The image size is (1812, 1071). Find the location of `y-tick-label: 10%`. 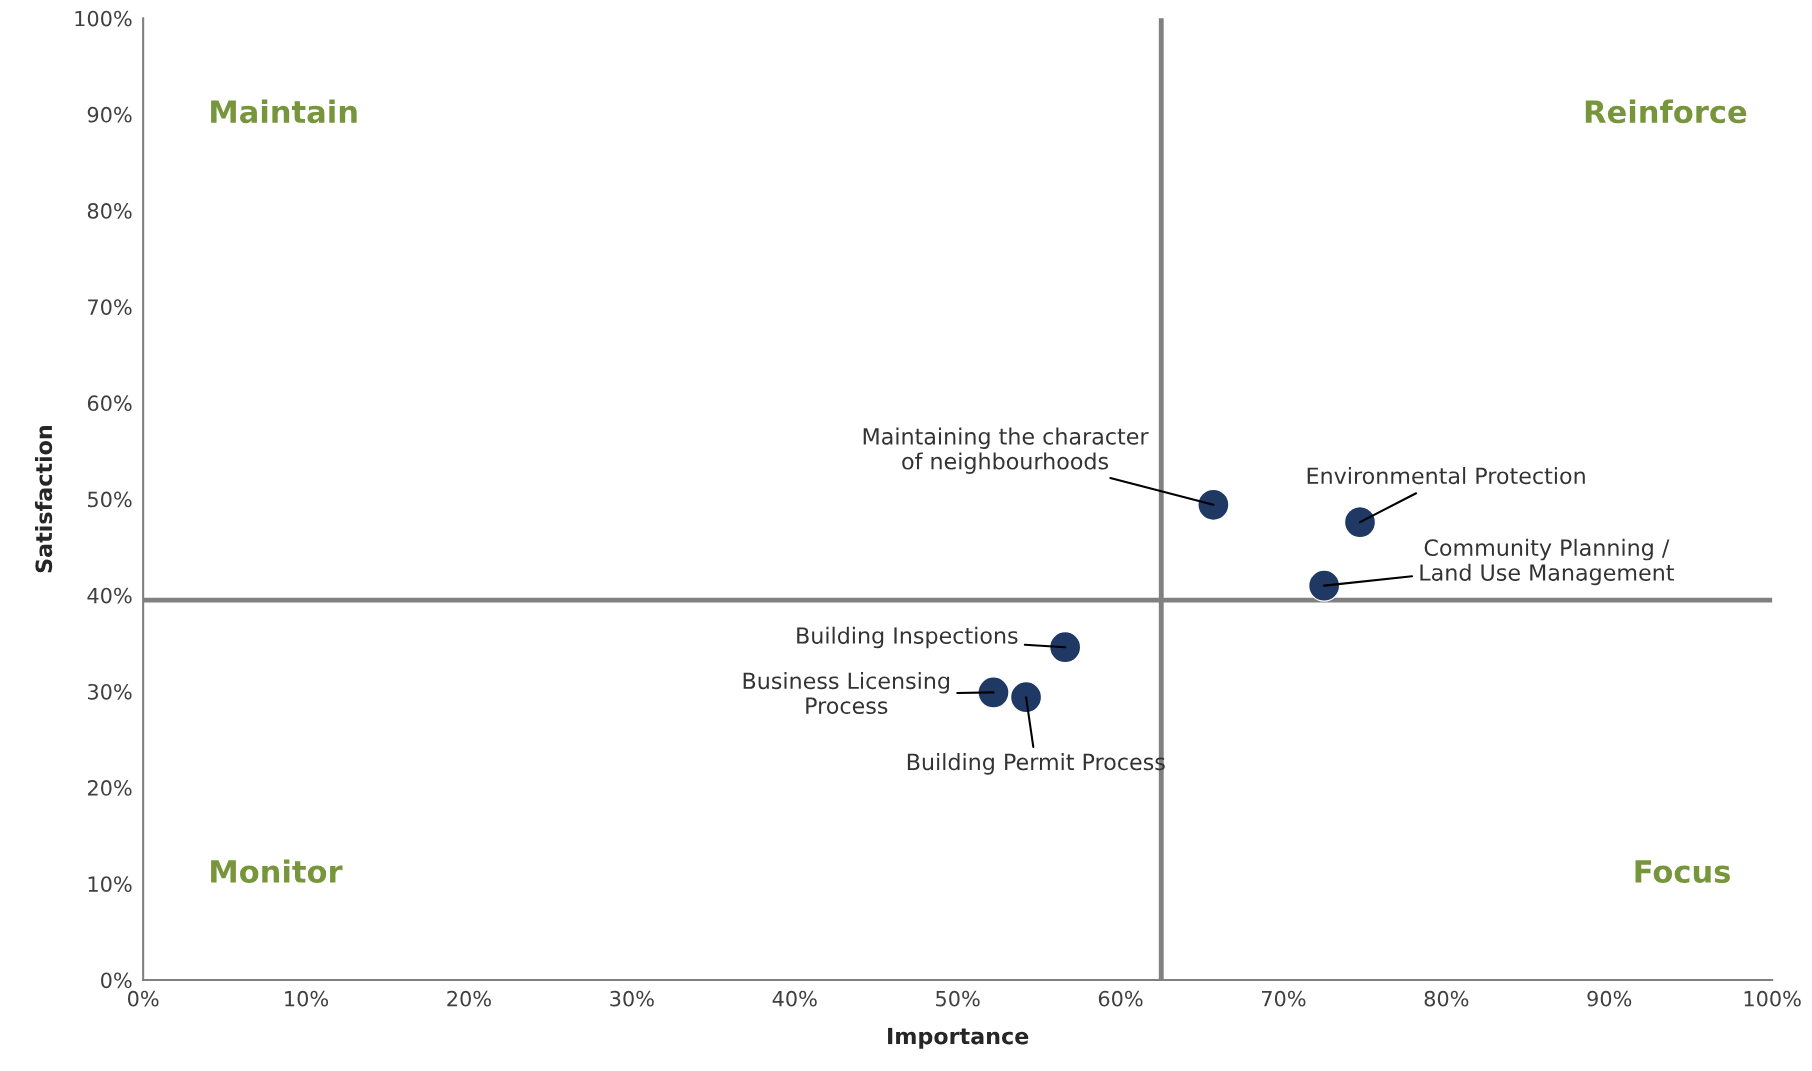

y-tick-label: 10% is located at coordinates (110, 884).